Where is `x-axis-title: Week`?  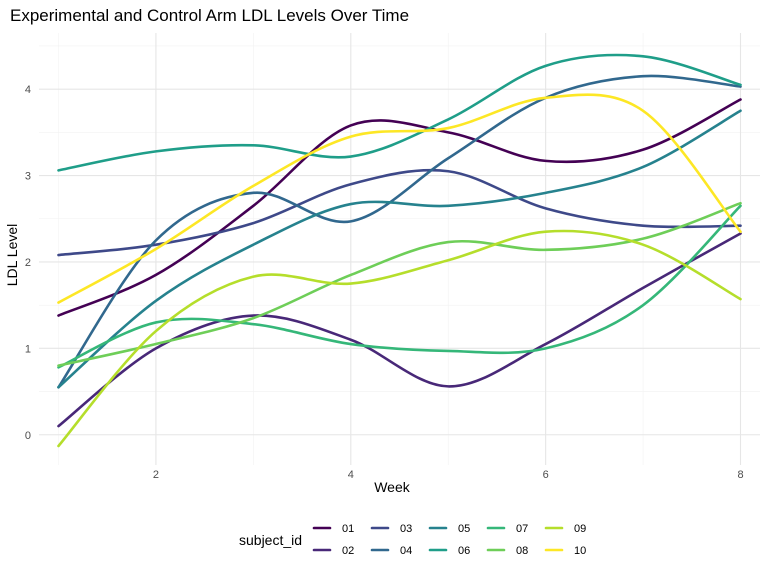
x-axis-title: Week is located at coordinates (392, 487).